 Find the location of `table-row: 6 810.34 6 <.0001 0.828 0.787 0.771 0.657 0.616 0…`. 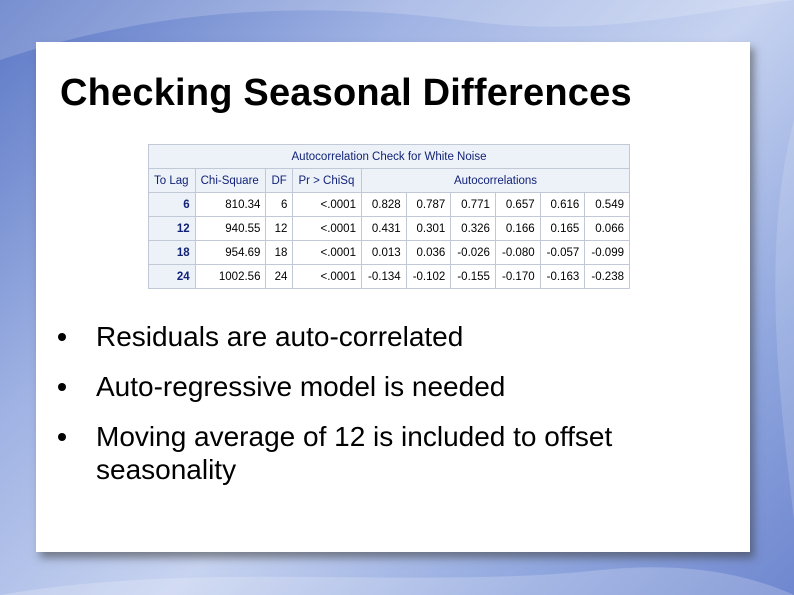

table-row: 6 810.34 6 <.0001 0.828 0.787 0.771 0.657 0.616 0… is located at coordinates (389, 204).